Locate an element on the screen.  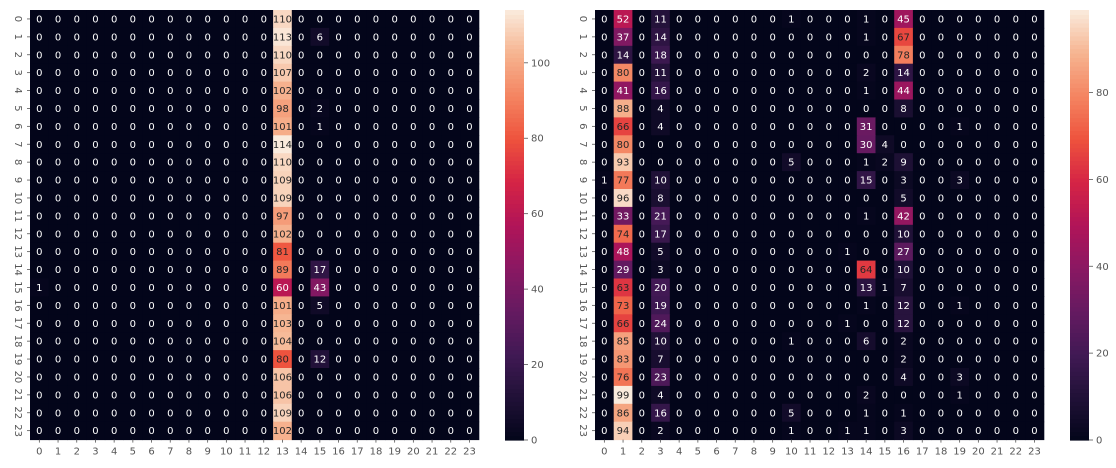
heatmap-cell-r23-c14 is located at coordinates (301, 431).